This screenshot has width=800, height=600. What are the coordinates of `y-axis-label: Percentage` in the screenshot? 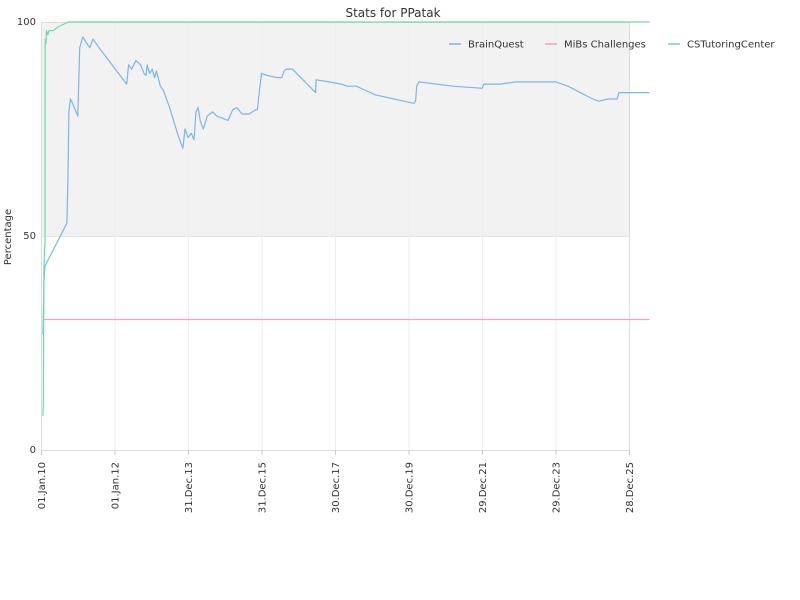 It's located at (8, 237).